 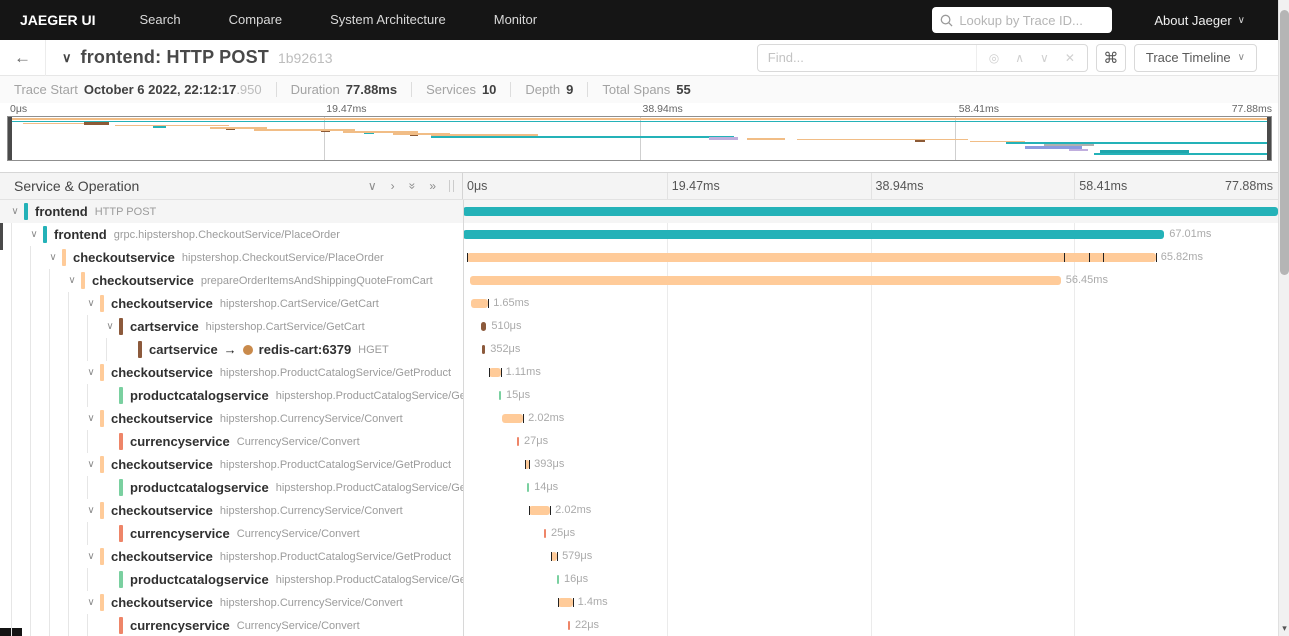 I want to click on span-bar-cell: 1.4ms, so click(x=870, y=602).